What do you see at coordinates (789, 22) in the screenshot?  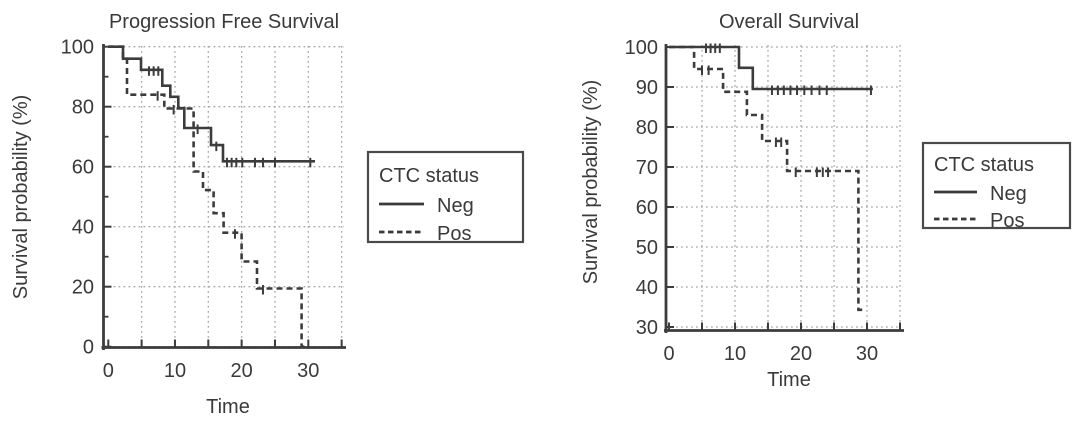 I see `chart-title: Overall Survival` at bounding box center [789, 22].